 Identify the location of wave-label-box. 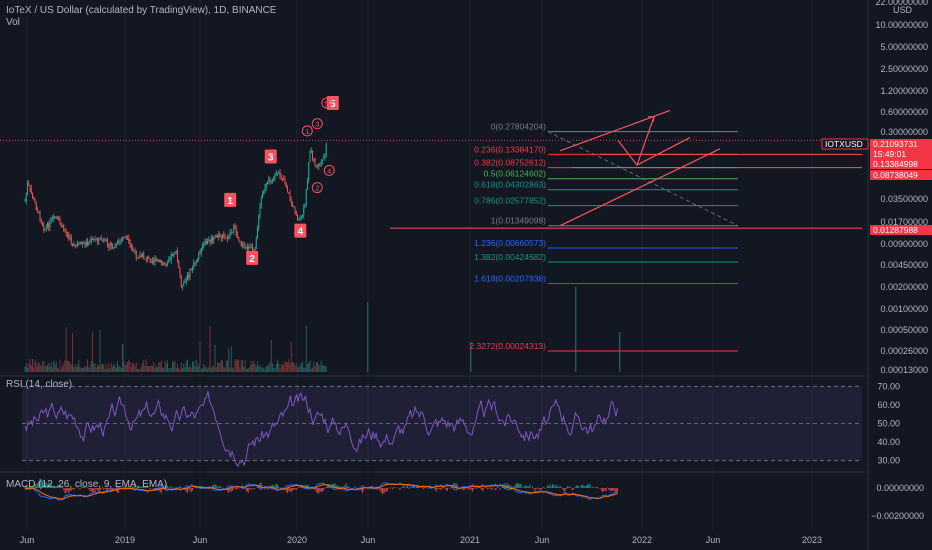
(300, 230).